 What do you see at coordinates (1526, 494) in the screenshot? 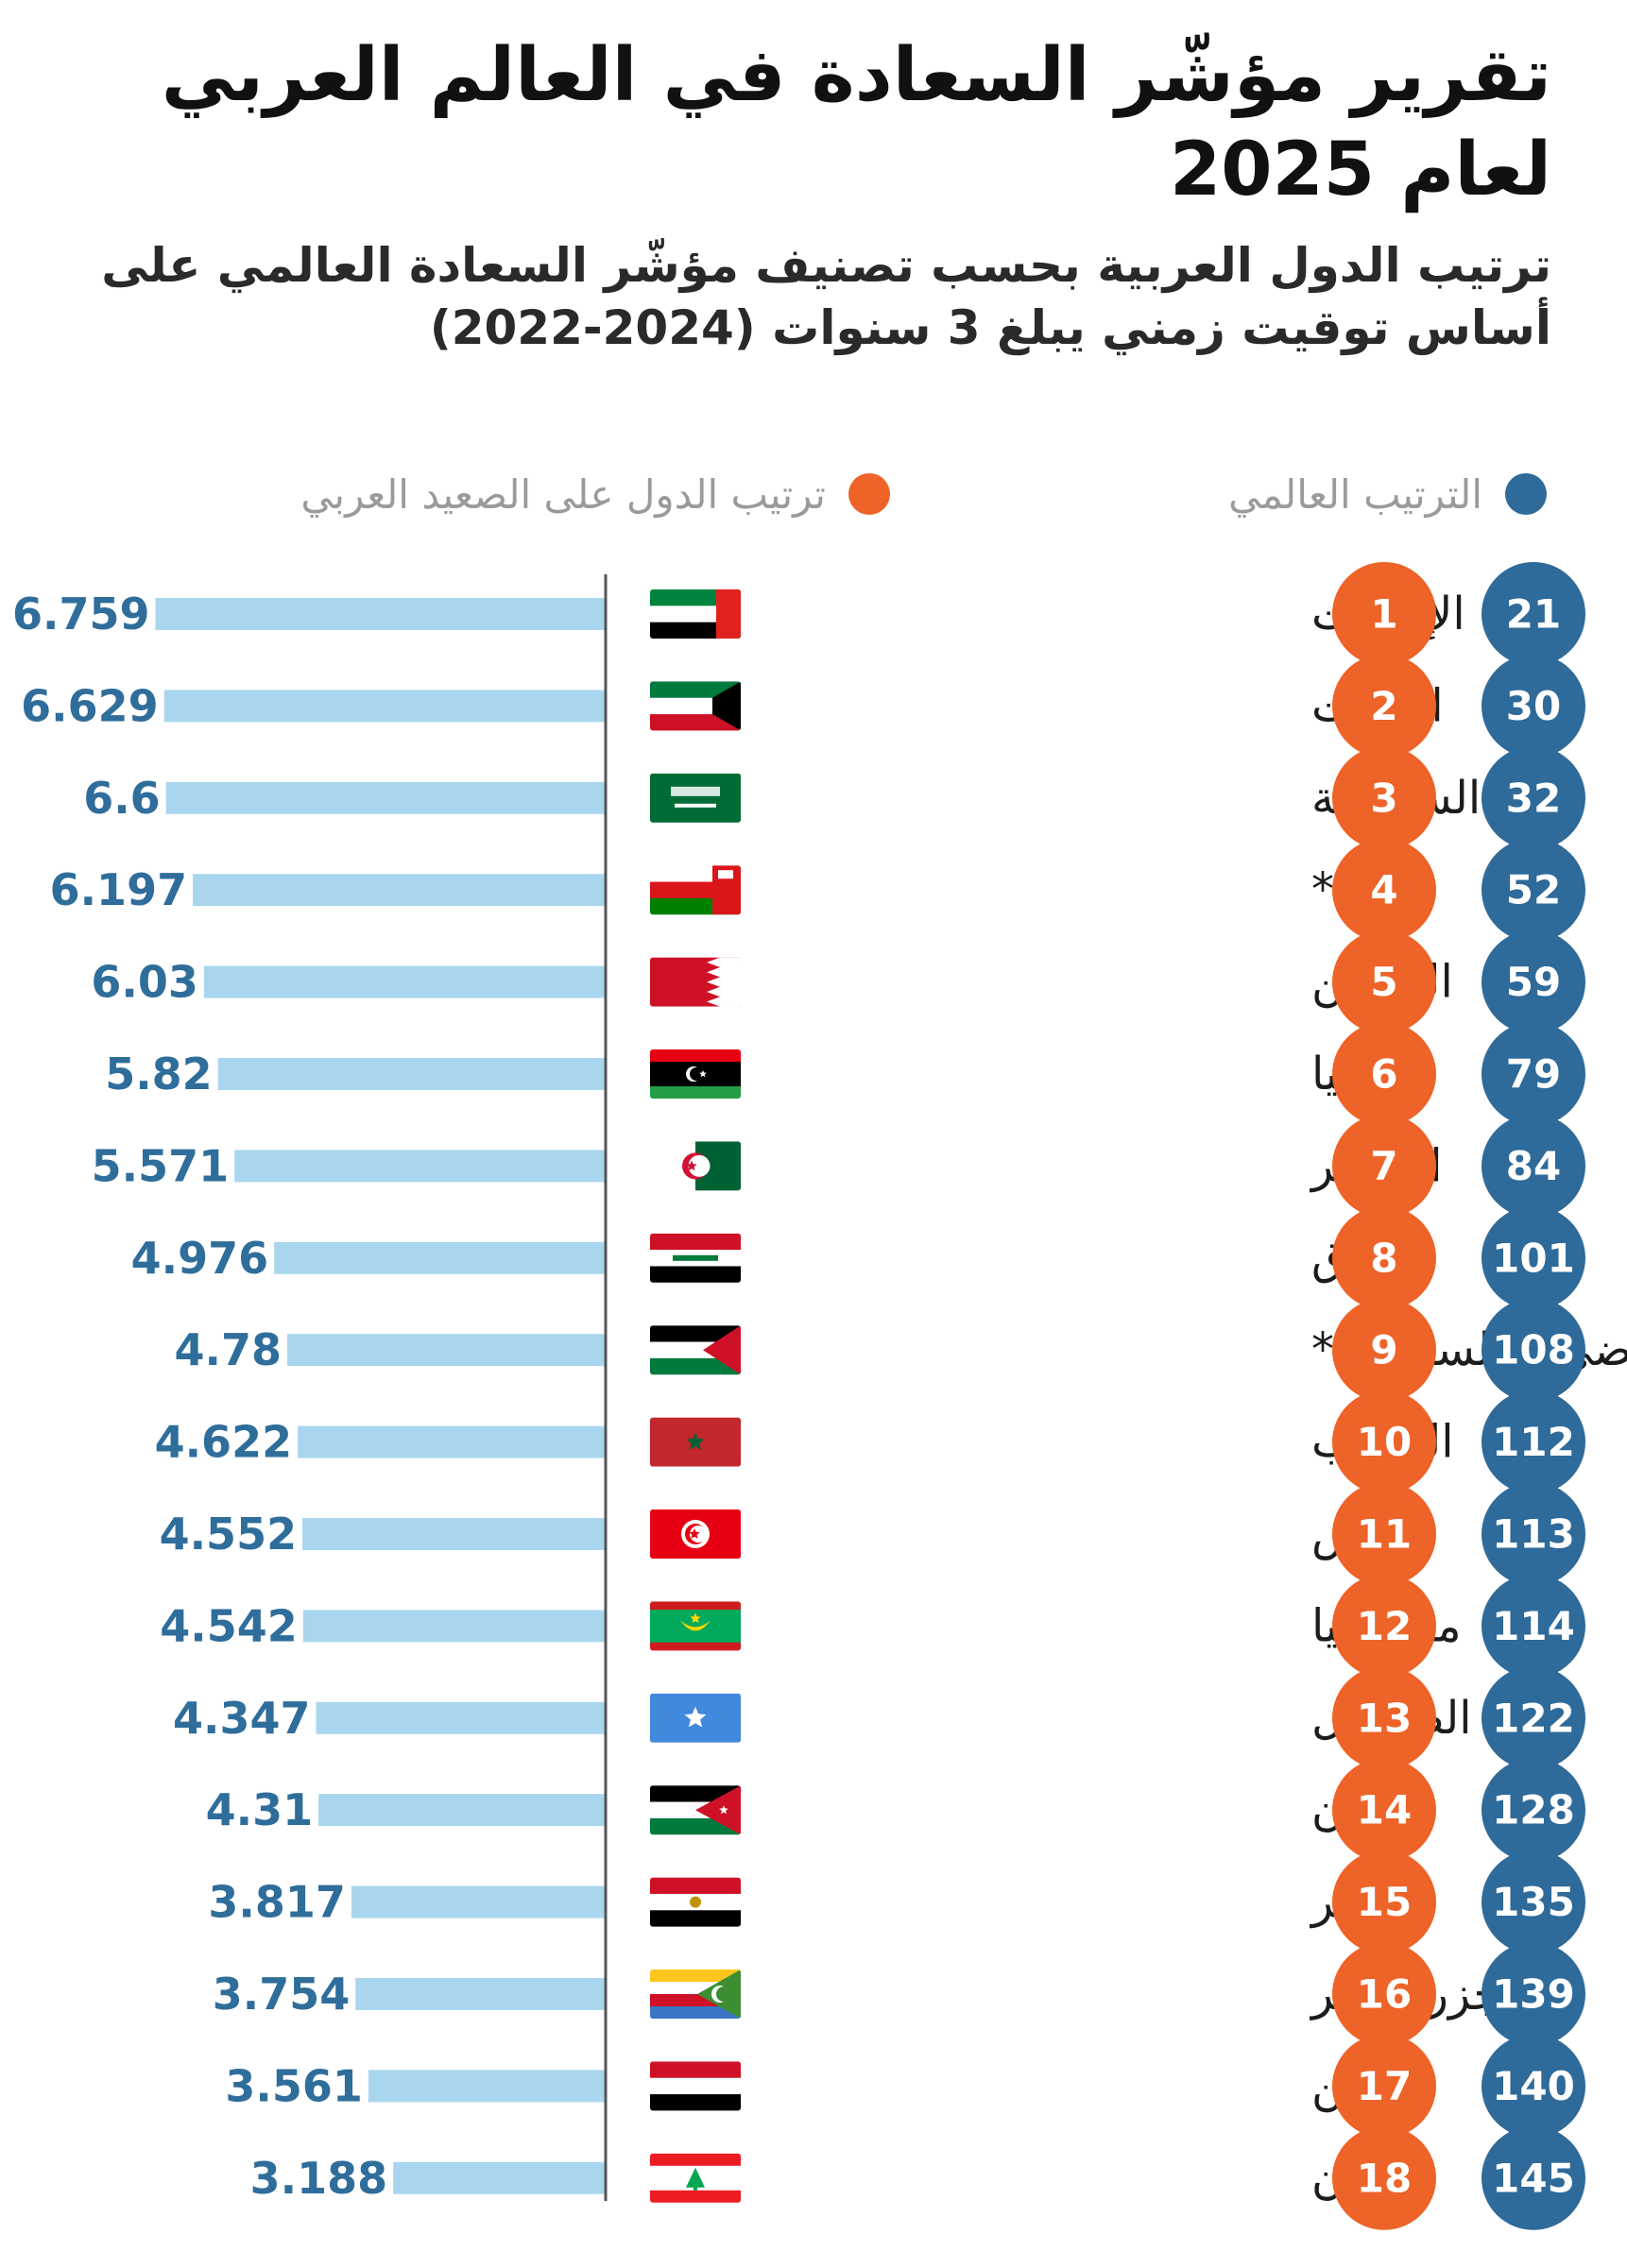
I see `legend-world-dot-icon` at bounding box center [1526, 494].